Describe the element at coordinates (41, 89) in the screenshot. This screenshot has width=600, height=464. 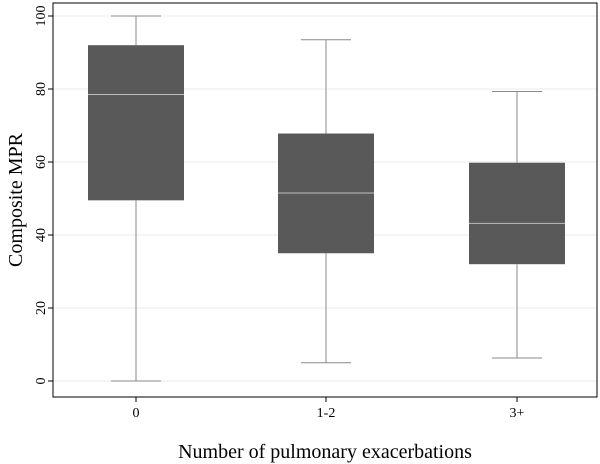
I see `y-tick-label: 80` at that location.